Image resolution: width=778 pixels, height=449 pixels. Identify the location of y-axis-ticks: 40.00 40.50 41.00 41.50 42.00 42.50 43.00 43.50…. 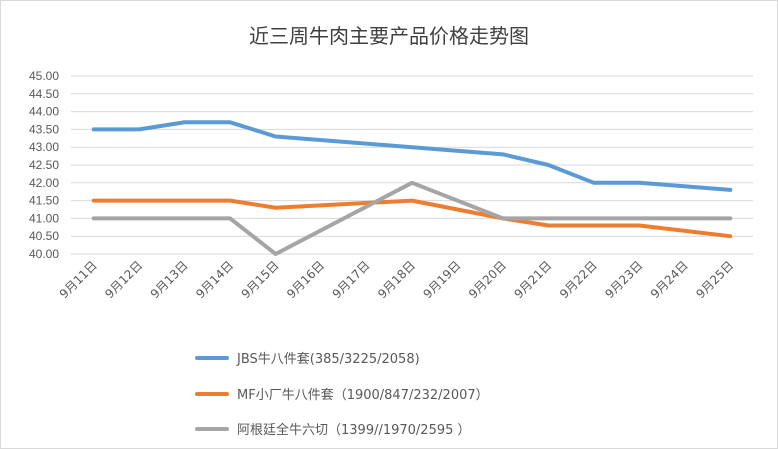
(44, 165).